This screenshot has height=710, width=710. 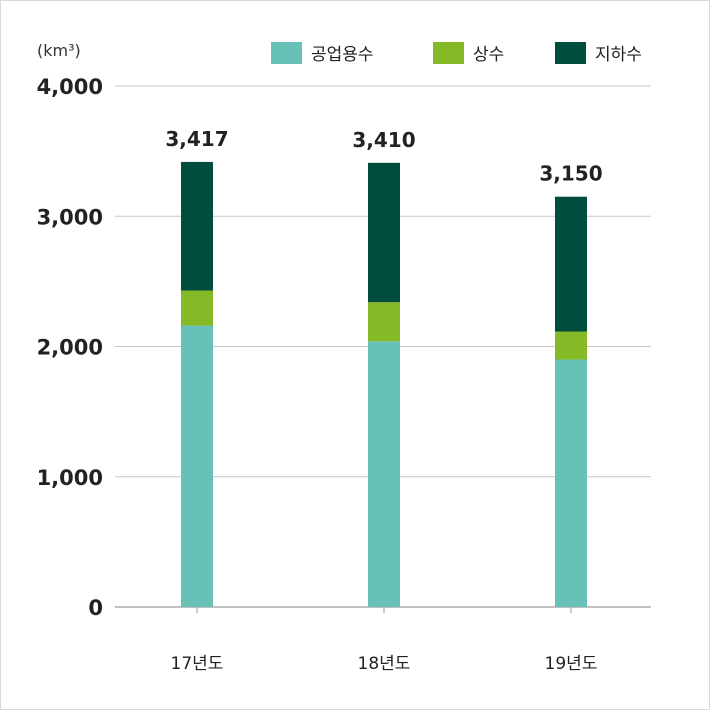 I want to click on legend-label: 상수, so click(x=488, y=55).